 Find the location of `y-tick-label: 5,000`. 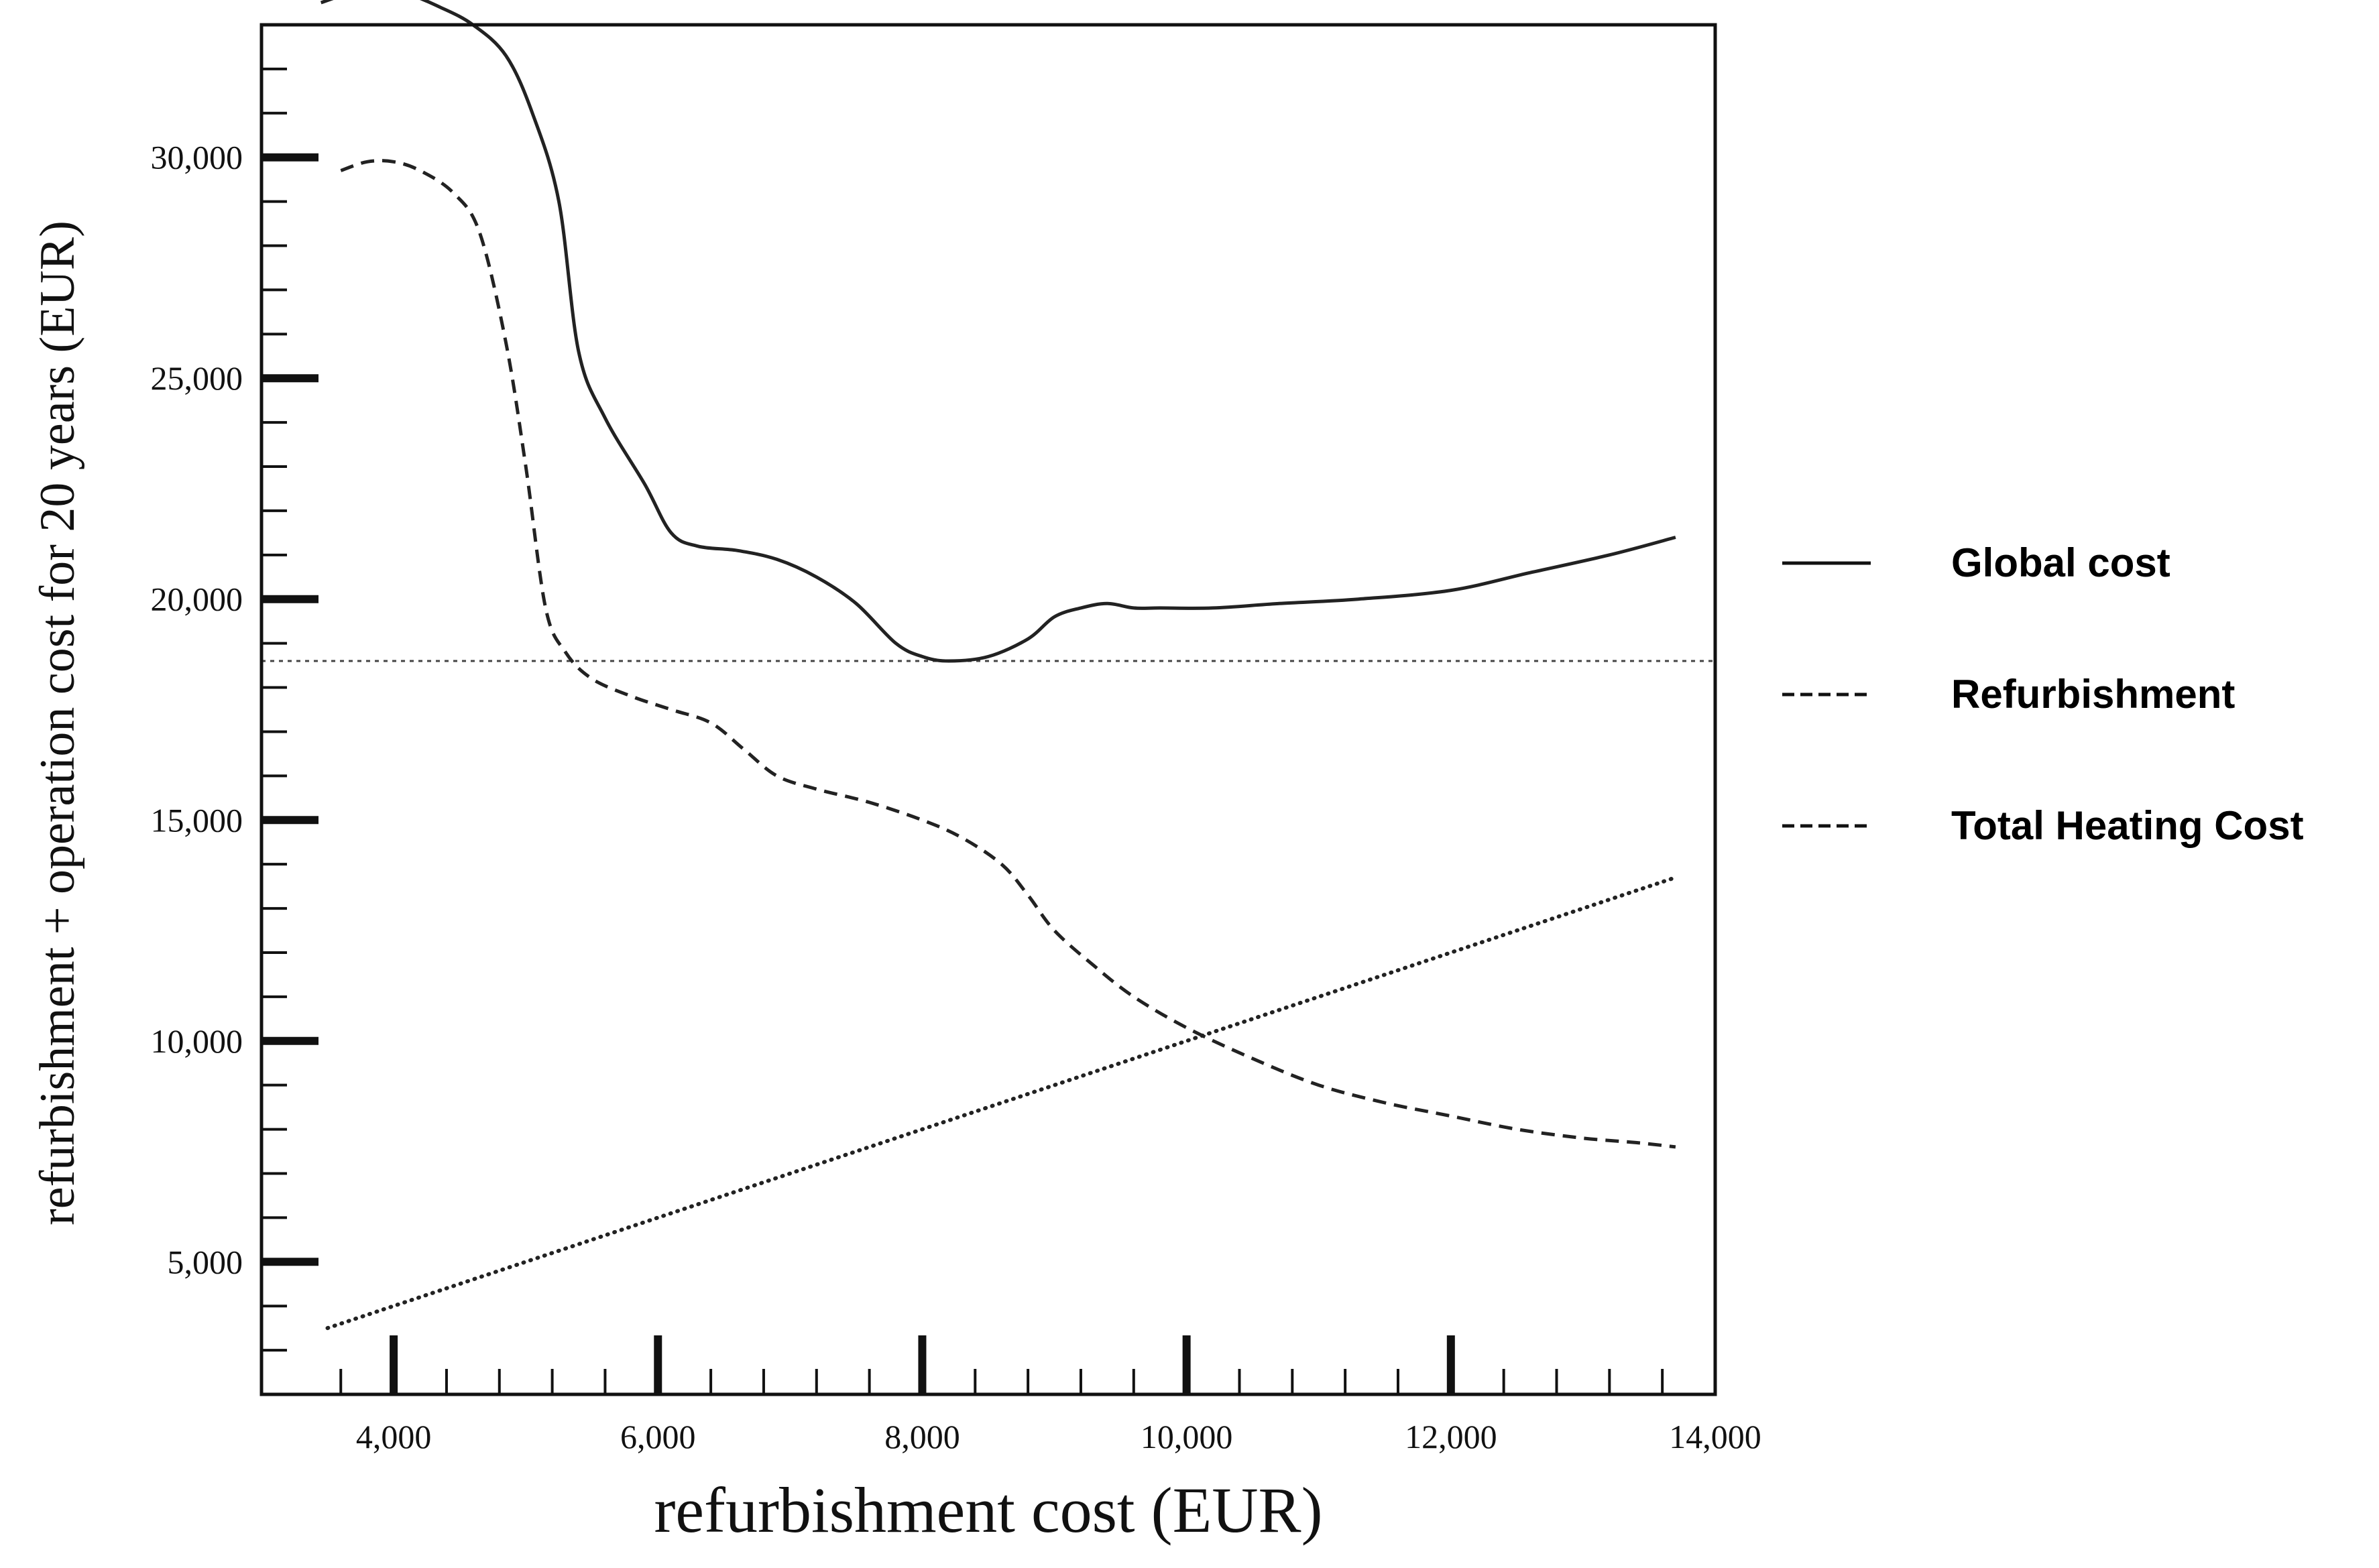

y-tick-label: 5,000 is located at coordinates (205, 1261).